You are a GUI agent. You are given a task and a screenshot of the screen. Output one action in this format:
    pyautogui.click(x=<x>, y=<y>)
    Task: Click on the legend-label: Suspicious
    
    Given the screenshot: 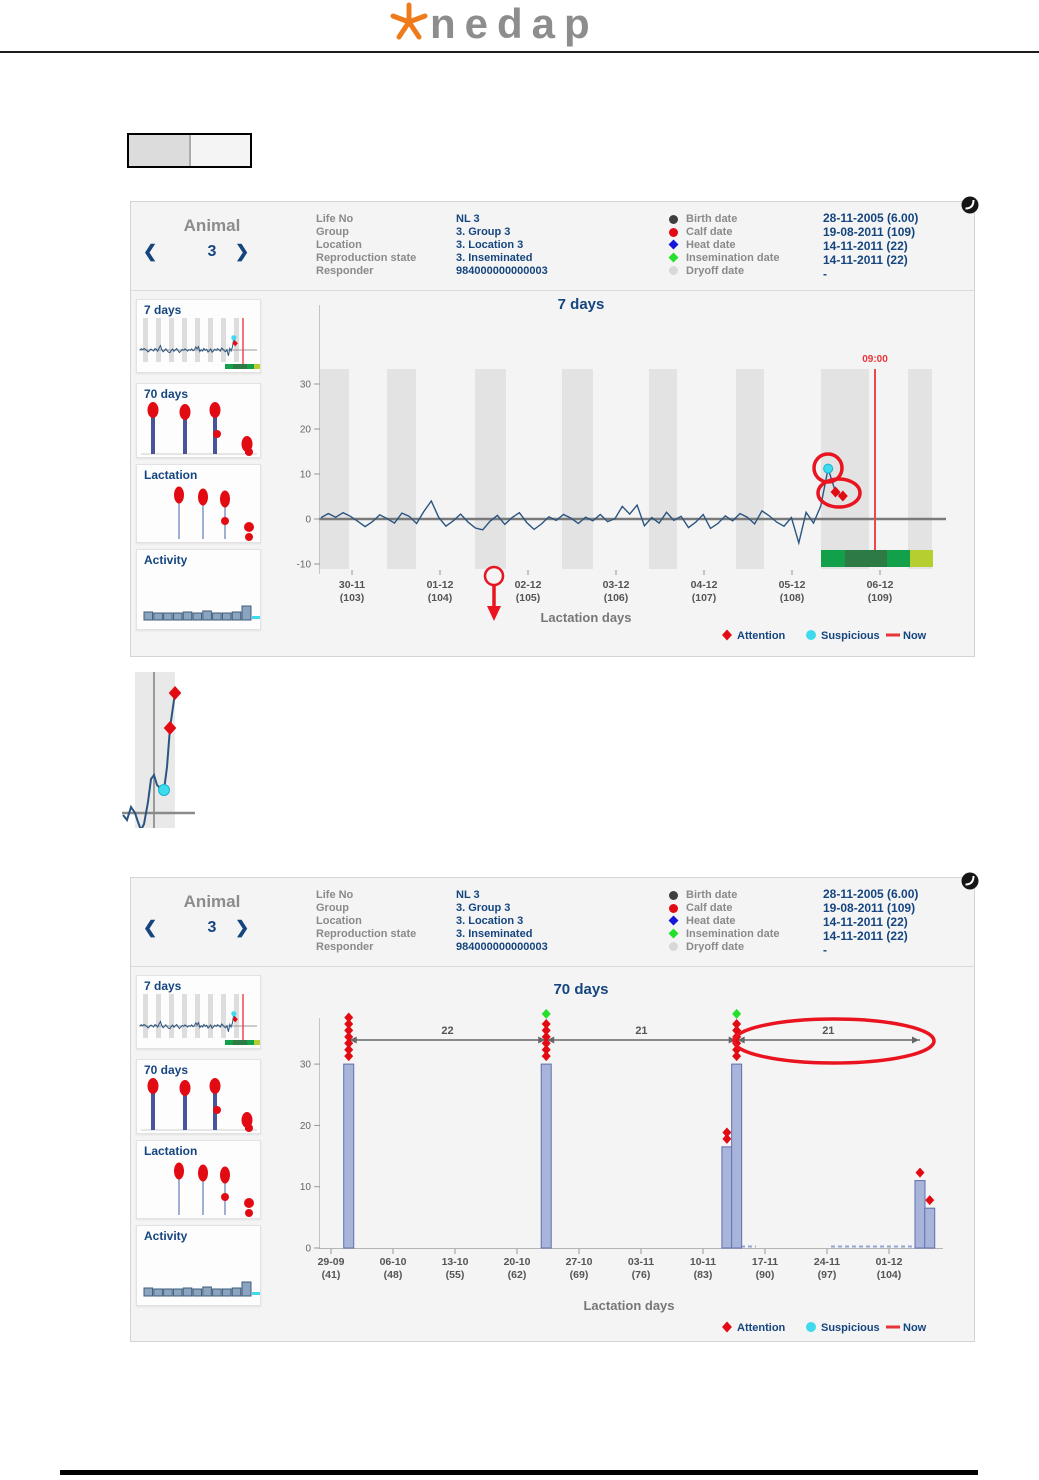 What is the action you would take?
    pyautogui.click(x=850, y=1328)
    